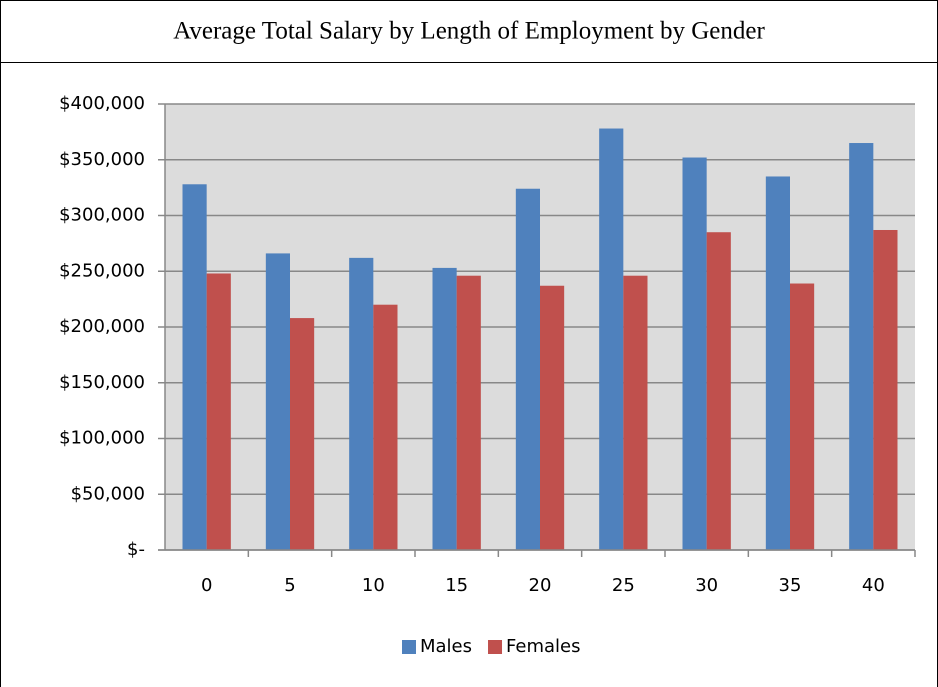 This screenshot has width=938, height=687. Describe the element at coordinates (102, 382) in the screenshot. I see `y-tick-label: $150,000` at that location.